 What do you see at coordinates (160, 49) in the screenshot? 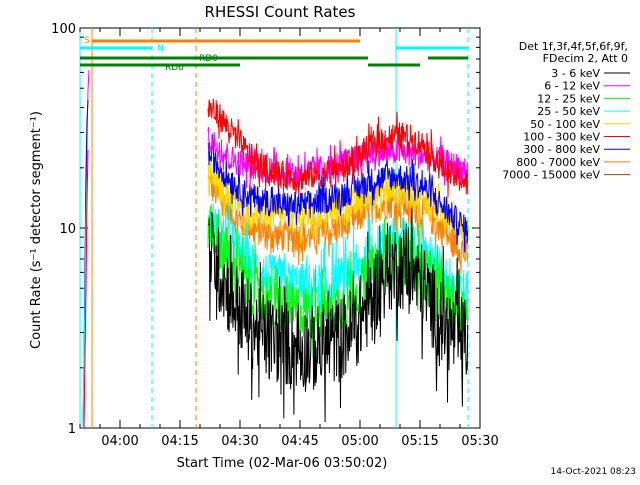
I see `flag-label: N` at bounding box center [160, 49].